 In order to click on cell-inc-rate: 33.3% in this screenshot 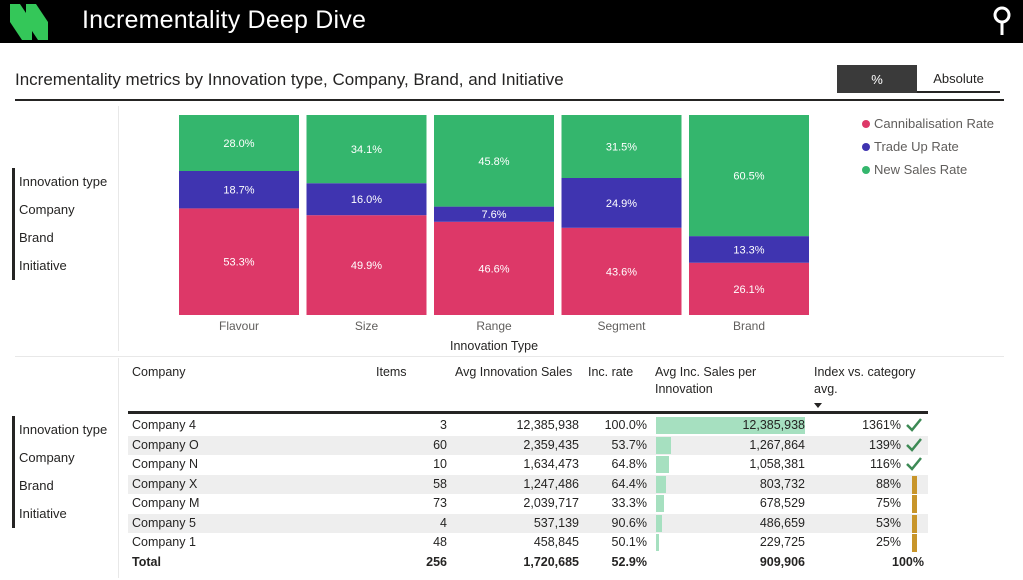, I will do `click(629, 503)`.